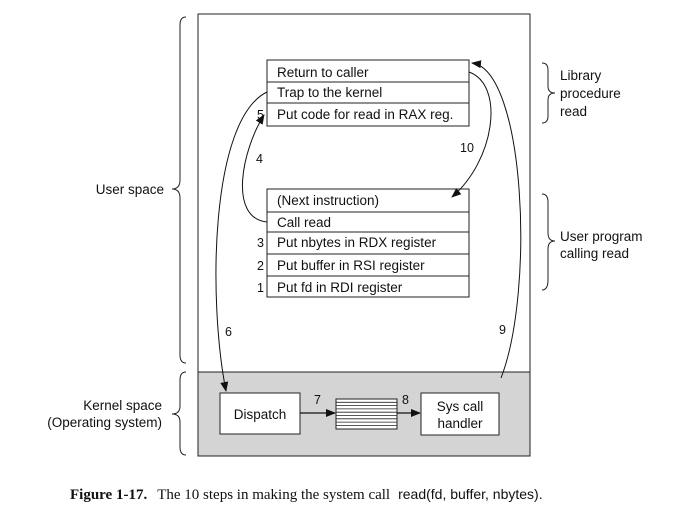 Image resolution: width=685 pixels, height=508 pixels. What do you see at coordinates (502, 330) in the screenshot?
I see `arrow-label-9: 9` at bounding box center [502, 330].